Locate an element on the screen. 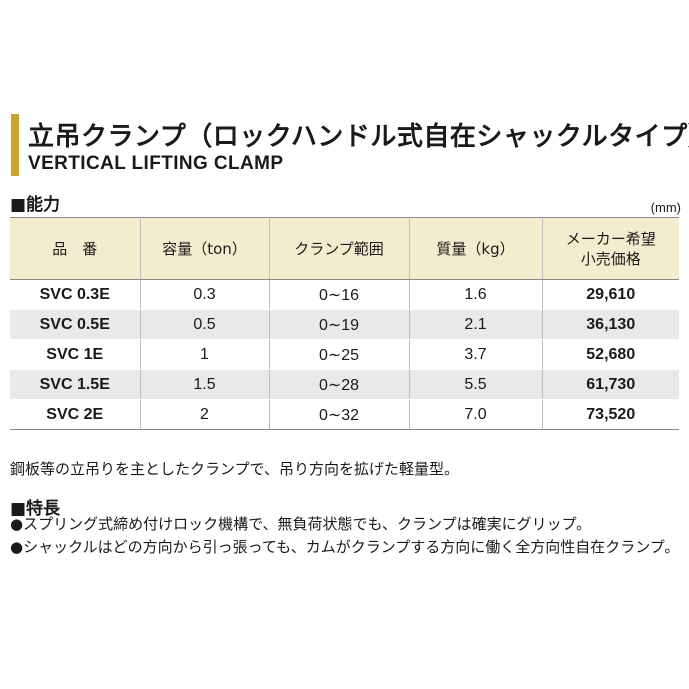 This screenshot has height=689, width=689. cell-weight: 1.6 is located at coordinates (476, 294).